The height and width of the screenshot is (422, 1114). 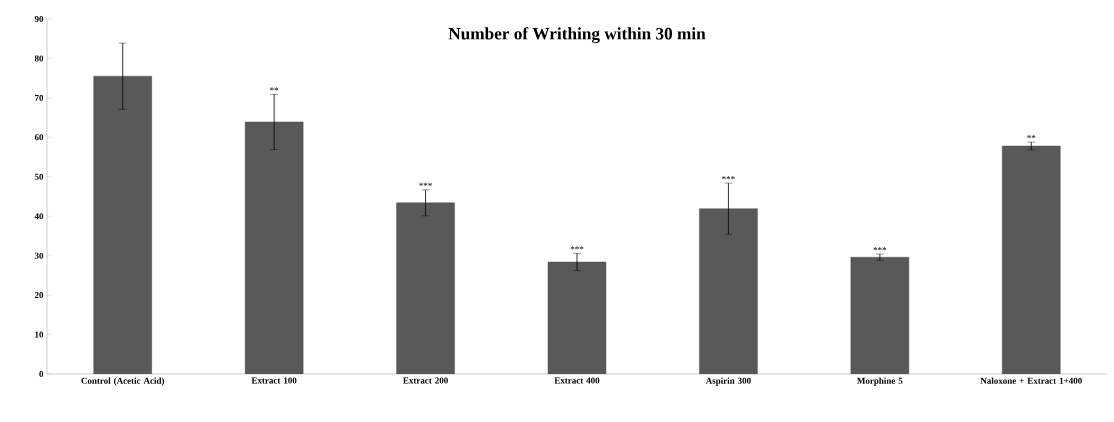 I want to click on x-tick-label: Morphine 5, so click(x=880, y=381).